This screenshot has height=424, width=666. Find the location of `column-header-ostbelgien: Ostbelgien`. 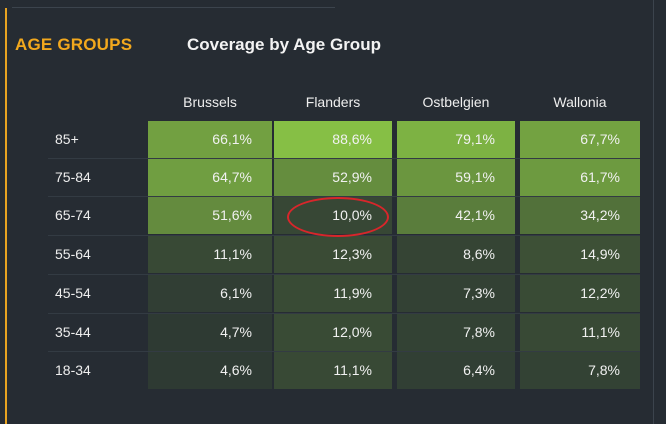

column-header-ostbelgien: Ostbelgien is located at coordinates (456, 102).